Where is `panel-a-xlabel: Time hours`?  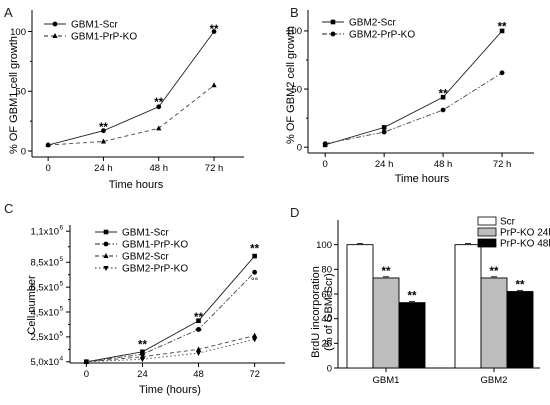
panel-a-xlabel: Time hours is located at coordinates (136, 185).